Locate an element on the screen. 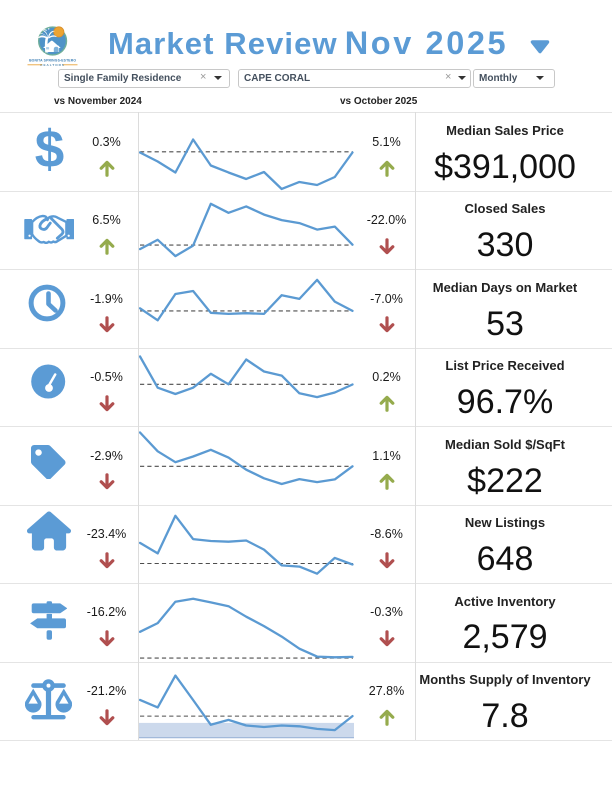 This screenshot has width=612, height=792. svg-text: REALTORS is located at coordinates (52, 65).